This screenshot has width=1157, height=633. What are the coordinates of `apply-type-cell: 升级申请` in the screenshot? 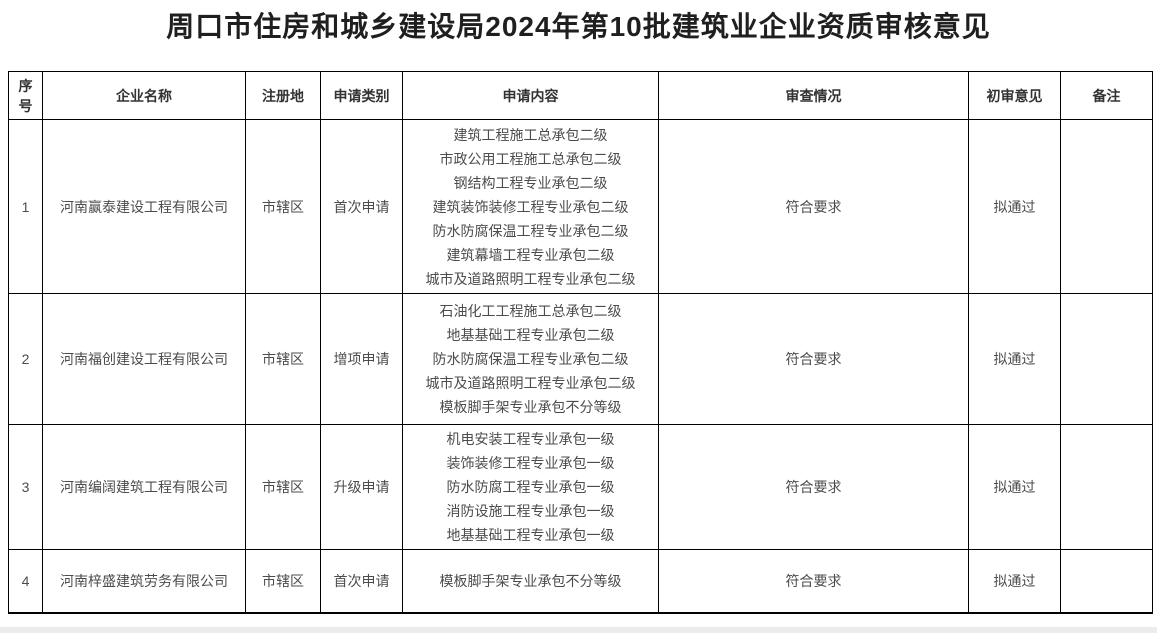 It's located at (361, 487).